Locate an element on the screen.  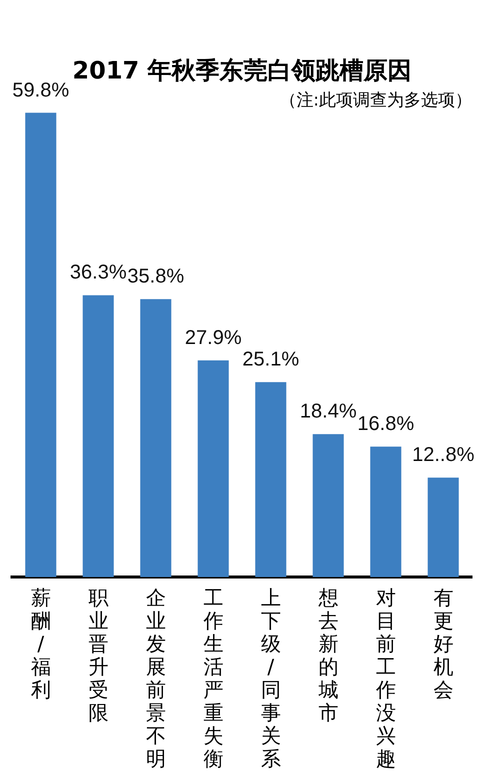
x-tick-label: 想去新的城市 is located at coordinates (327, 655).